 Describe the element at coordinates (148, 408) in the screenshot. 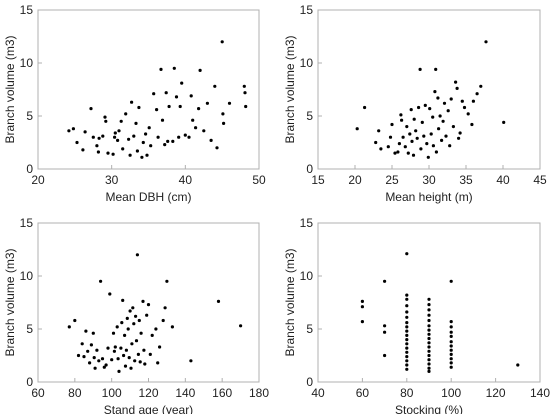

I see `x-axis-label: Stand age (year)` at that location.